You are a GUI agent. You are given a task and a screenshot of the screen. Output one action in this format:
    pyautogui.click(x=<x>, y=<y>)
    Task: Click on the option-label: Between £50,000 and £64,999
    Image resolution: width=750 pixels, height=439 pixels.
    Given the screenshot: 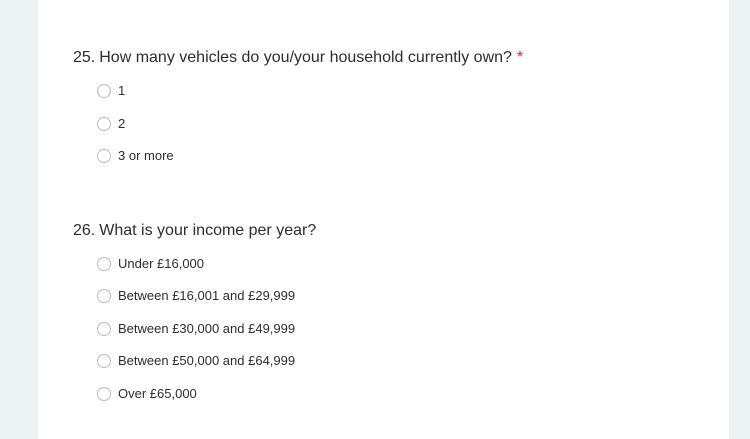 What is the action you would take?
    pyautogui.click(x=207, y=360)
    